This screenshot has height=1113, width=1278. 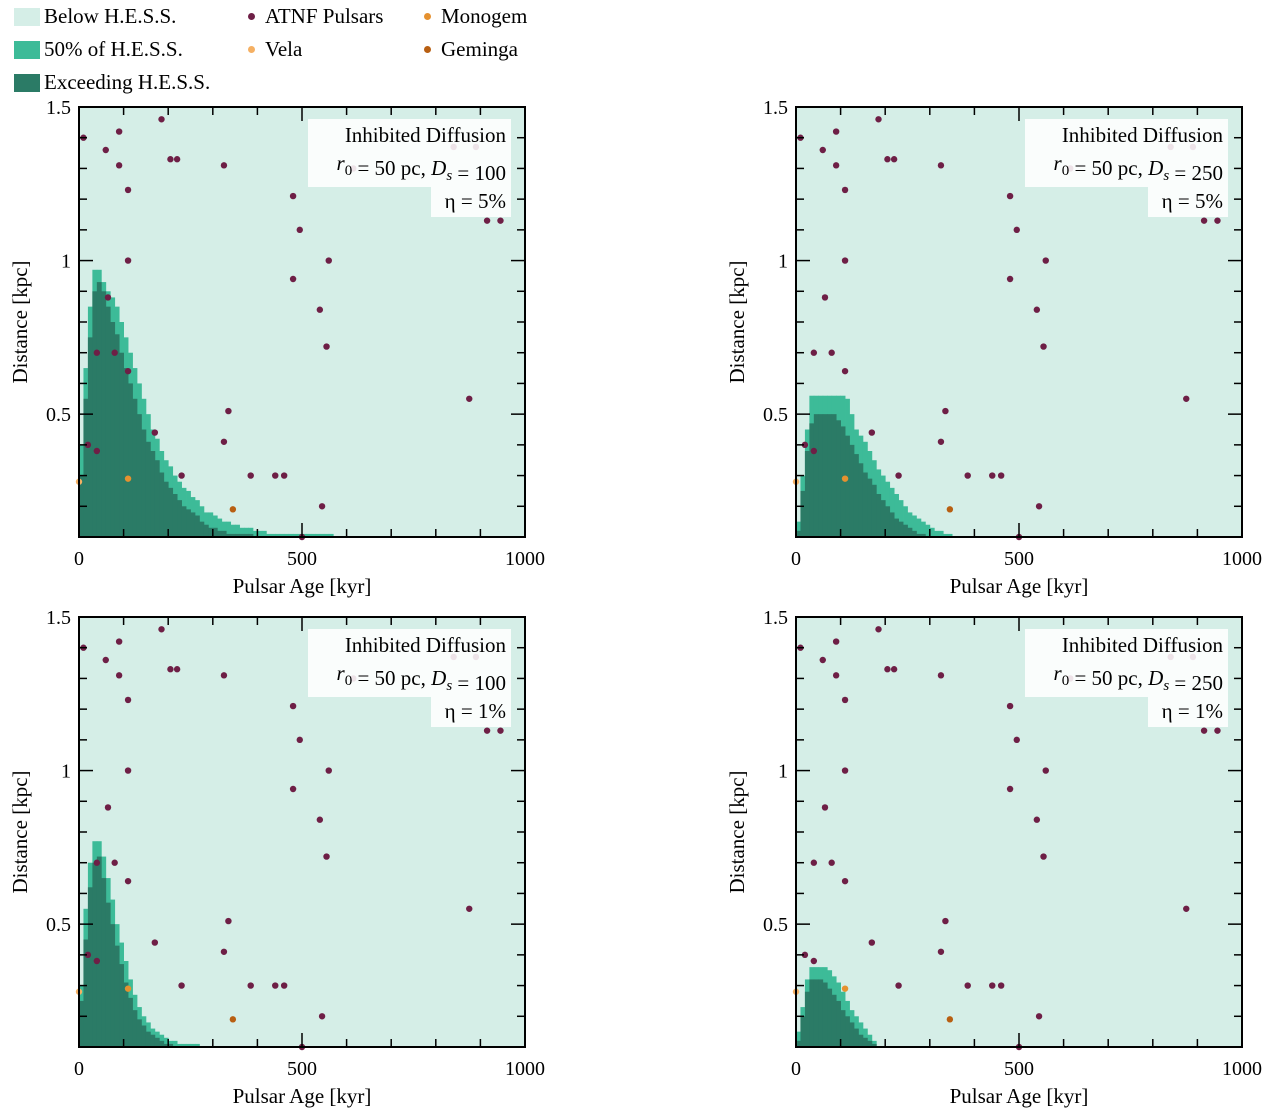 I want to click on geminga-point, so click(x=233, y=1019).